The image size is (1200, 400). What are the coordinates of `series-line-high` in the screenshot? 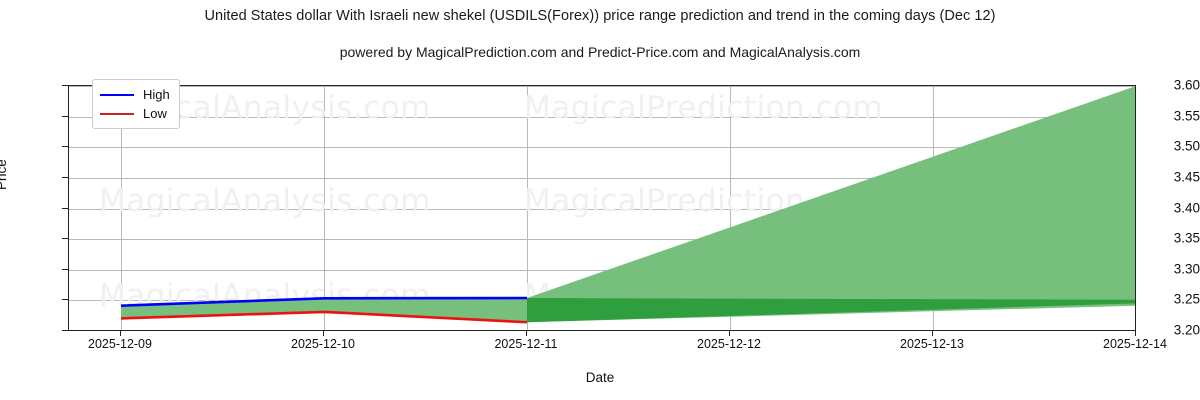 It's located at (324, 301).